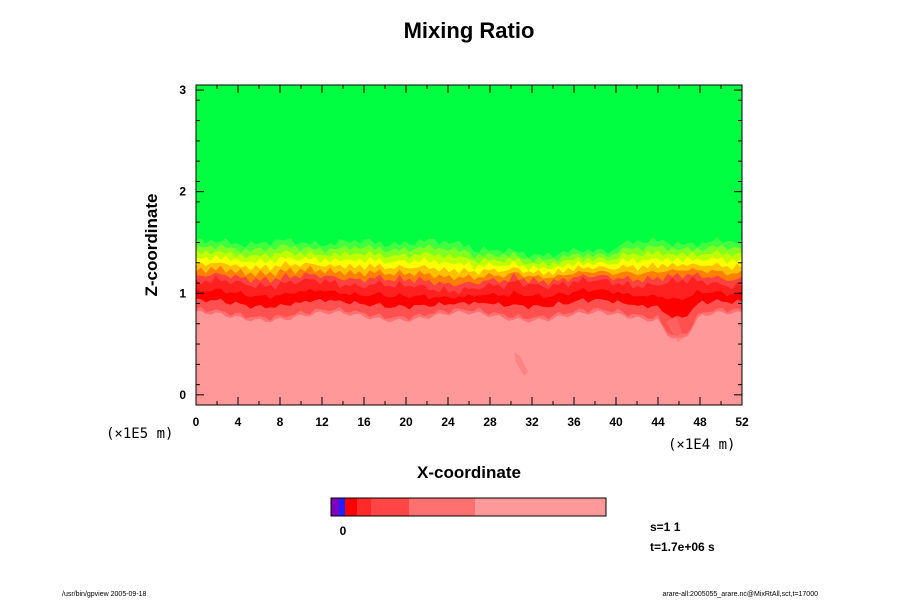 The image size is (900, 600). I want to click on x-axis-label: X-coordinate, so click(469, 472).